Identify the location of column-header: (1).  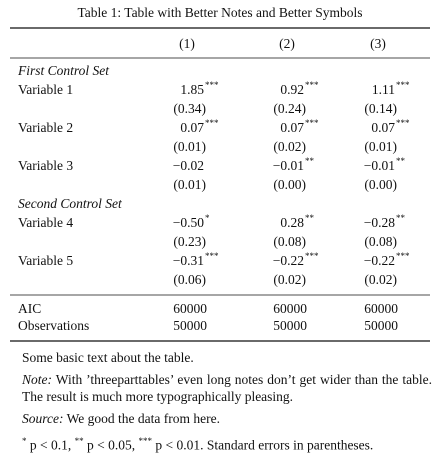
(187, 43).